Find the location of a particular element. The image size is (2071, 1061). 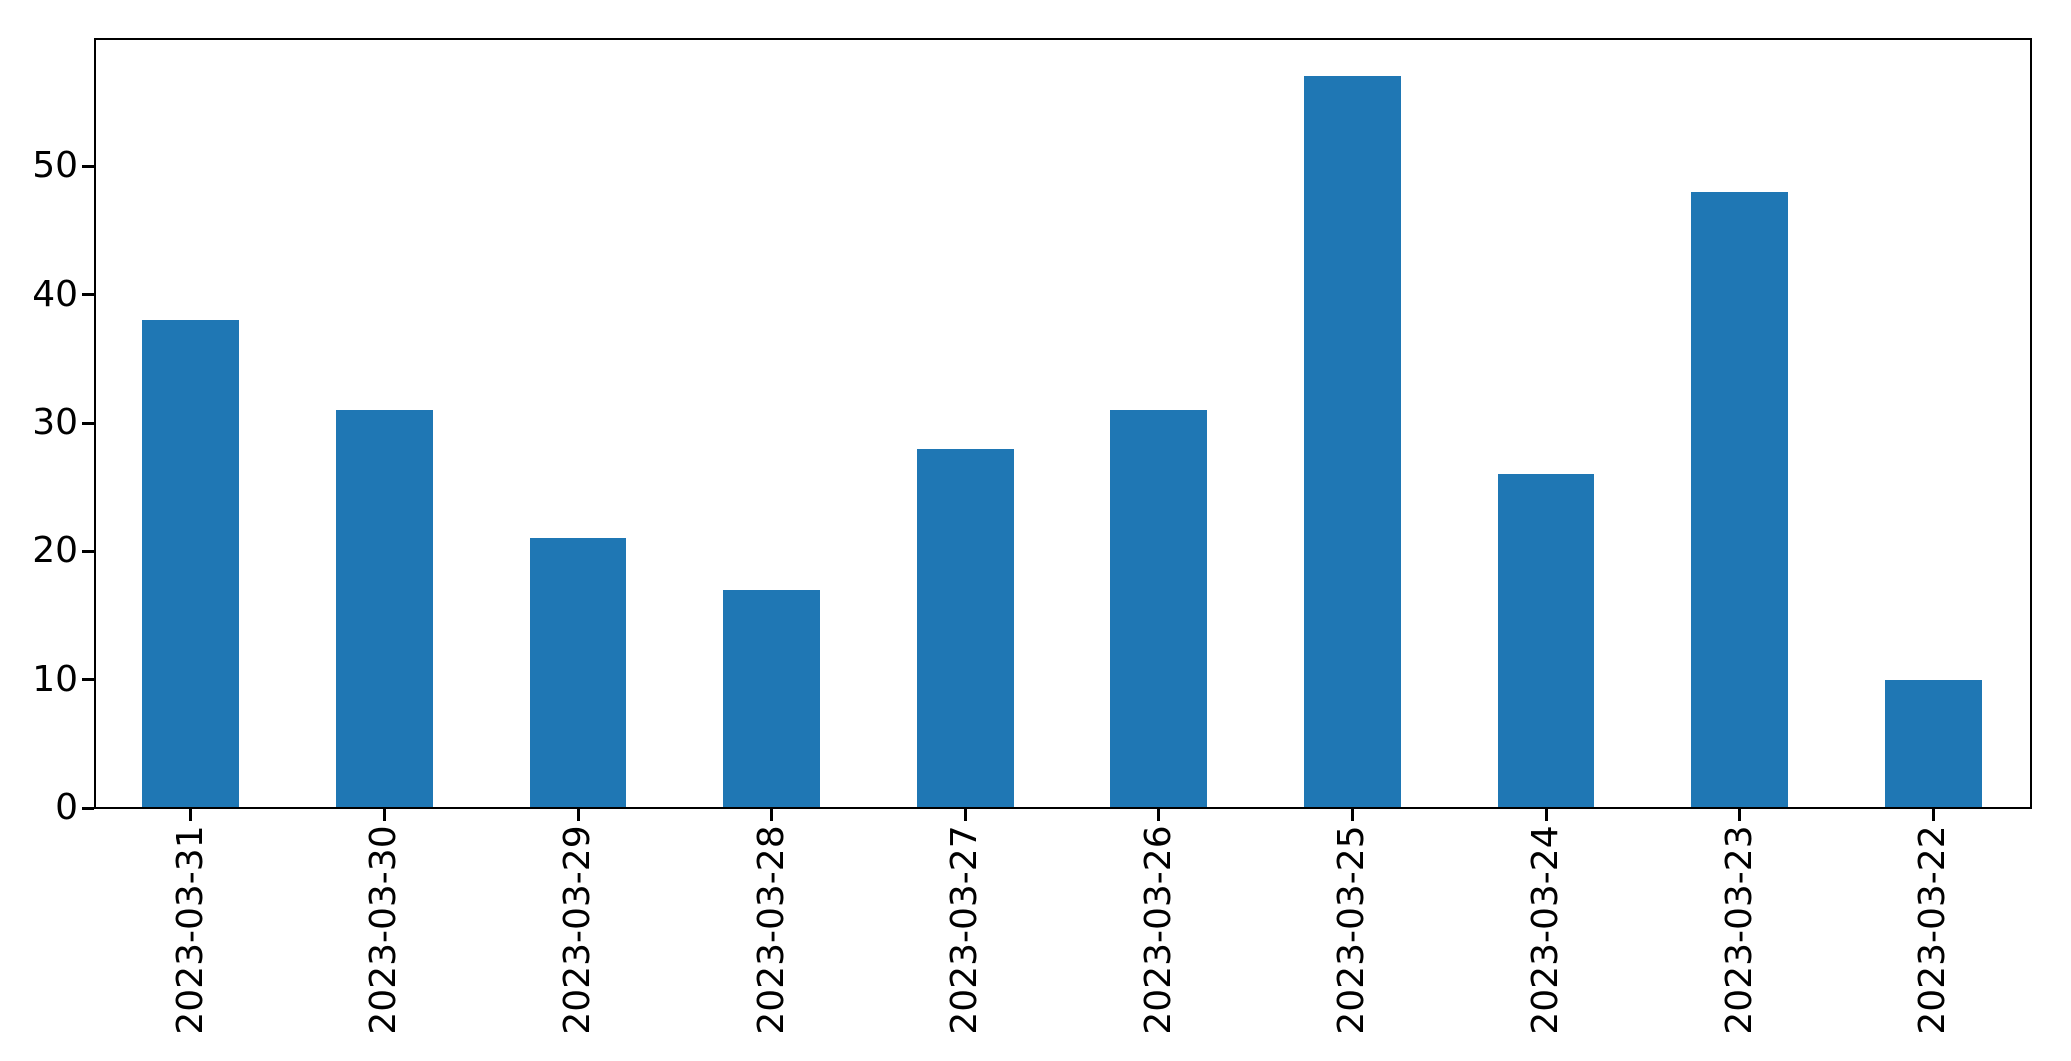

x-axis-tick-label: 2023-03-22 is located at coordinates (1933, 930).